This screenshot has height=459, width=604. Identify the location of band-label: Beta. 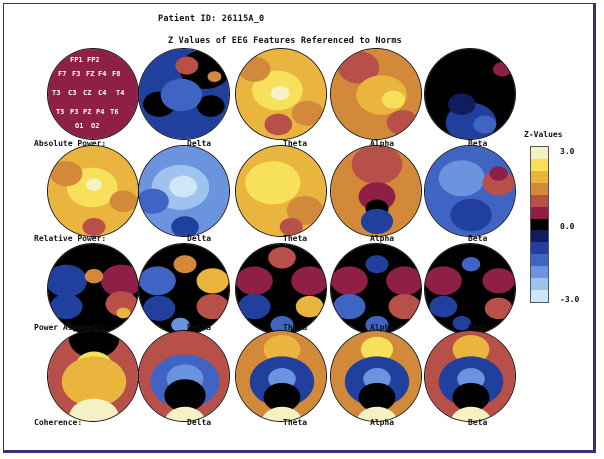
(478, 238).